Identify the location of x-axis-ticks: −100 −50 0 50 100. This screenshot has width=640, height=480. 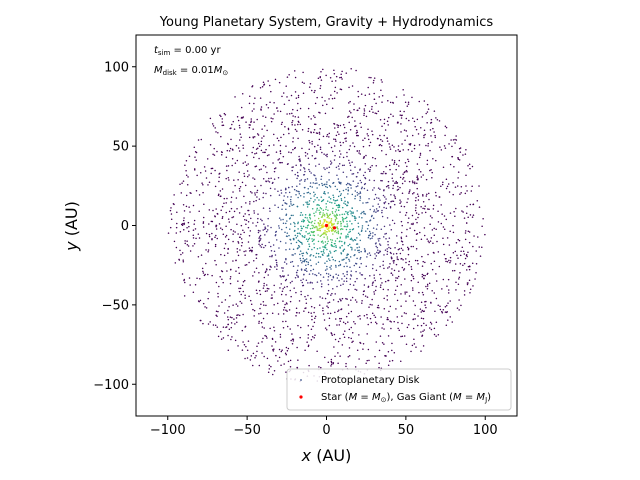
(324, 427).